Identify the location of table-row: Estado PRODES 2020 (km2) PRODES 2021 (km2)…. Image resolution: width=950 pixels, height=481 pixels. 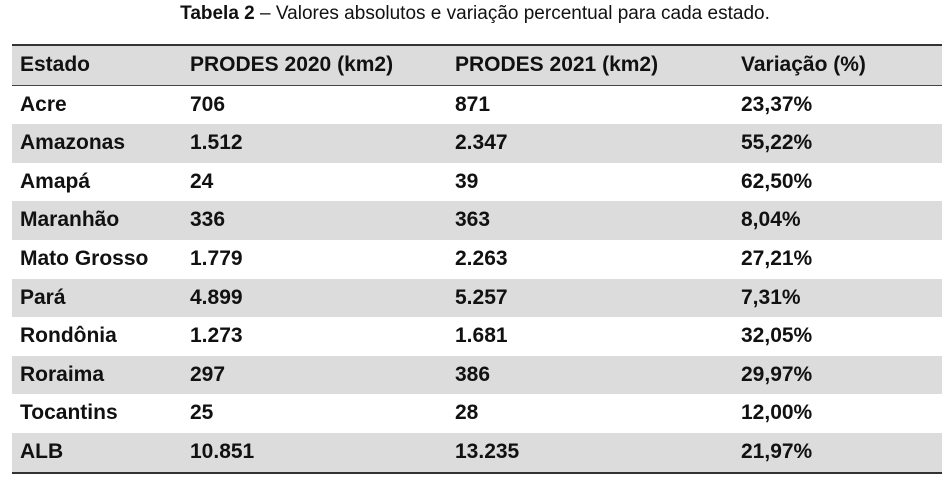
(477, 66).